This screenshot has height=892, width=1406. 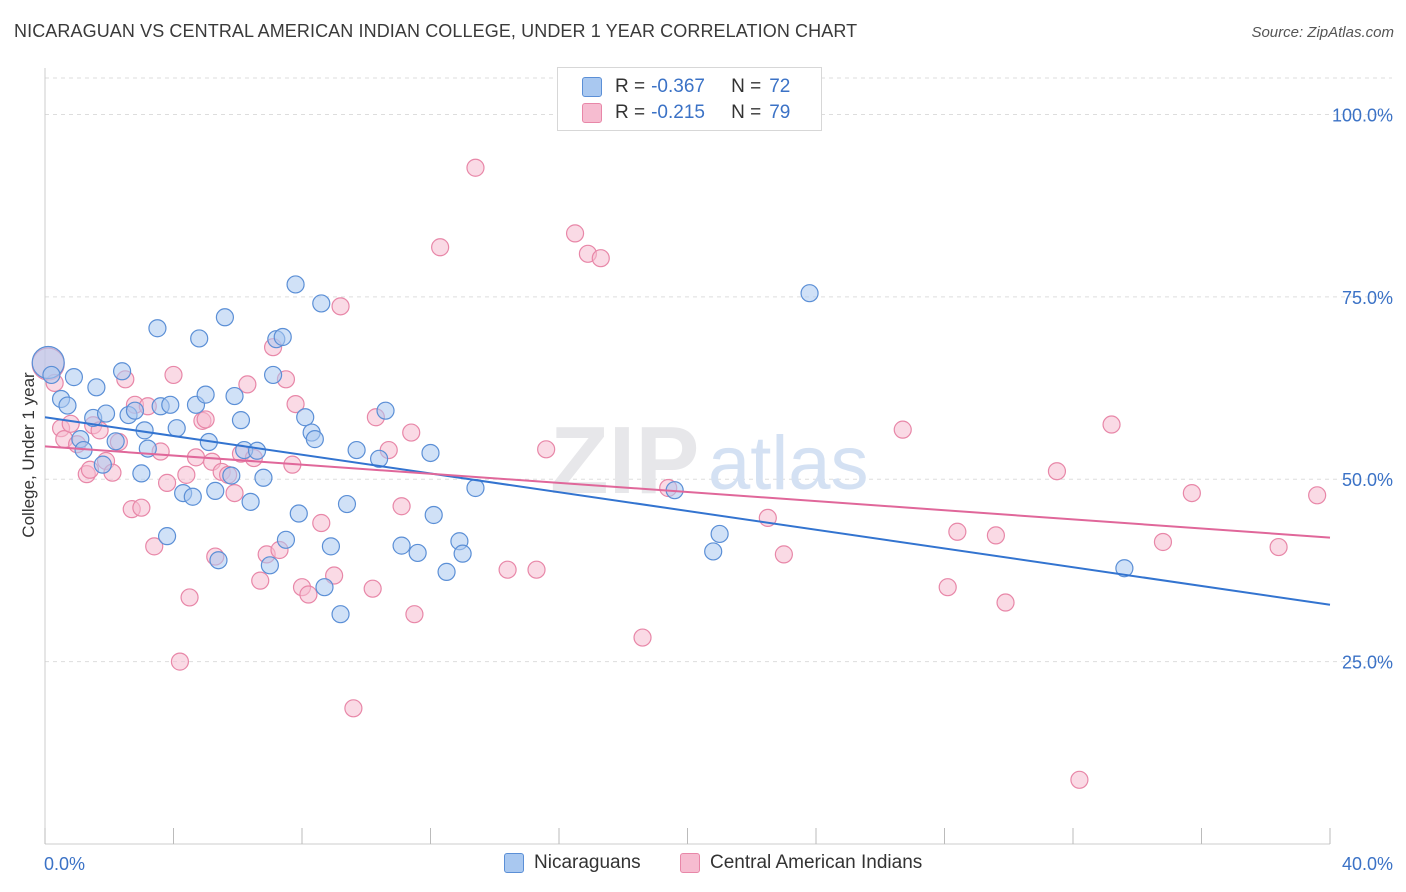 What do you see at coordinates (587, 862) in the screenshot?
I see `legend-label: Nicaraguans` at bounding box center [587, 862].